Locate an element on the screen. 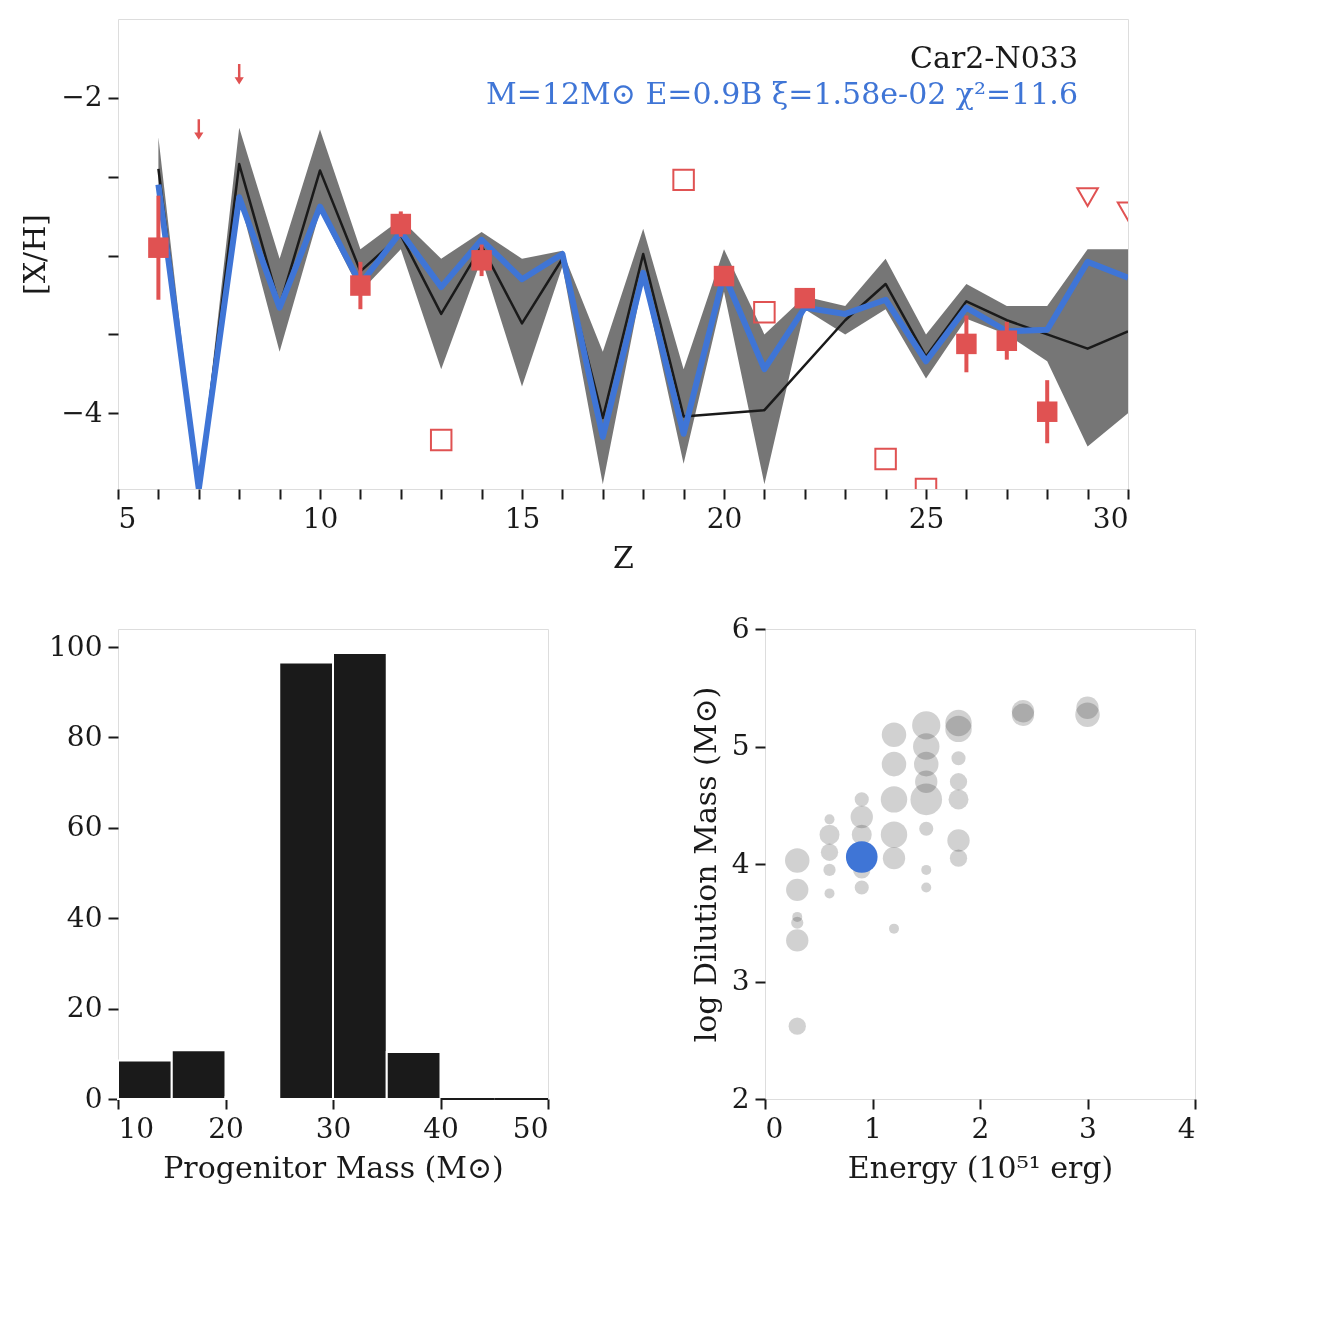 Image resolution: width=1335 pixels, height=1317 pixels. y-tick-label: −4 is located at coordinates (82, 412).